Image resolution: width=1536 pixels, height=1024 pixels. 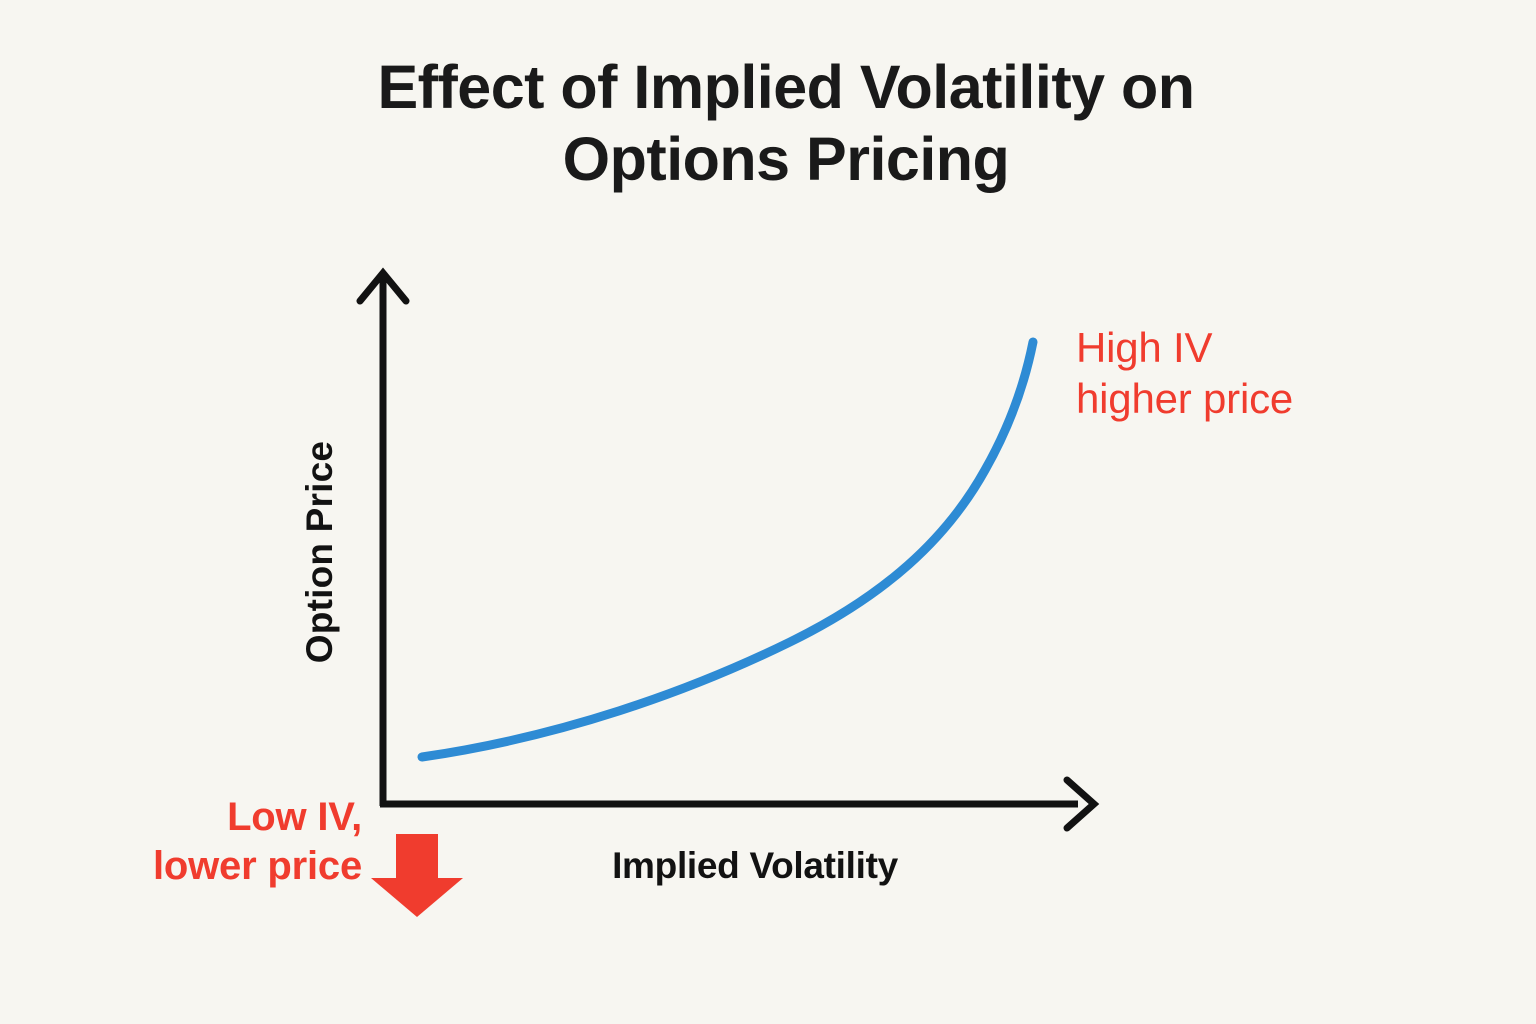 I want to click on annotation-high-iv: High IV higher price, so click(x=1185, y=373).